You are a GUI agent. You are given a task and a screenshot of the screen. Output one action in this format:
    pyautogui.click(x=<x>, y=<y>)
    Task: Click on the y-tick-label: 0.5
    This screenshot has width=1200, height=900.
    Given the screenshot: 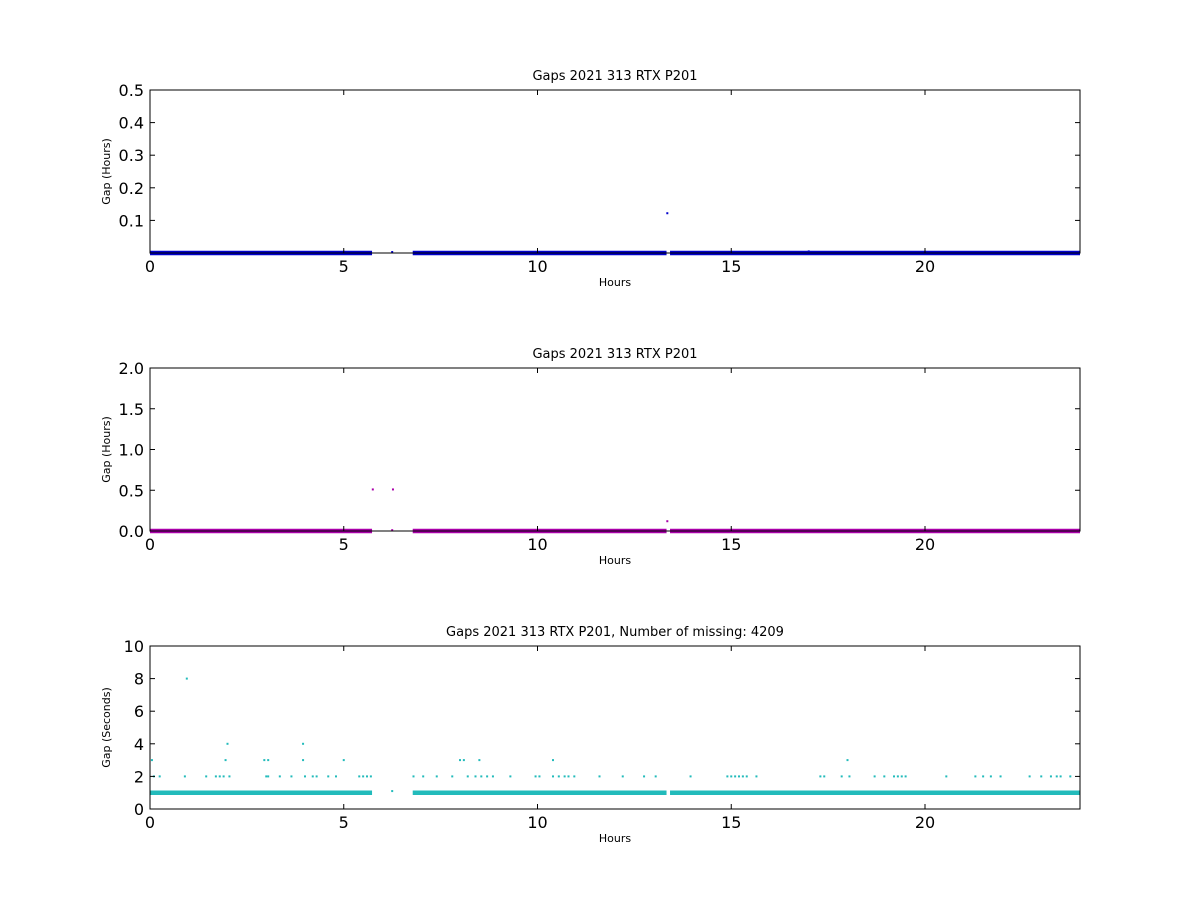 What is the action you would take?
    pyautogui.click(x=131, y=90)
    